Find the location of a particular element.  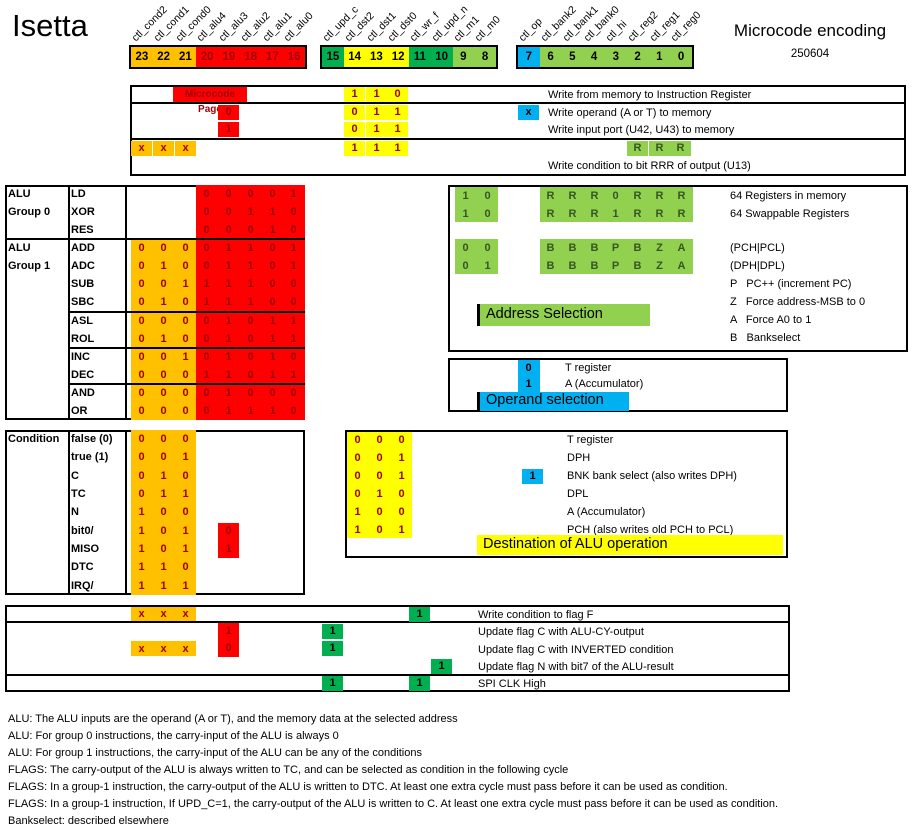

memory-write-cell: x is located at coordinates (528, 112).